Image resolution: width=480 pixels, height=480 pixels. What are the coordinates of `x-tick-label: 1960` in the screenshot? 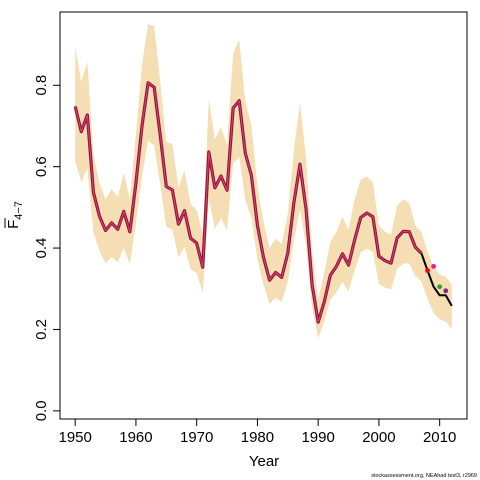 It's located at (135, 437).